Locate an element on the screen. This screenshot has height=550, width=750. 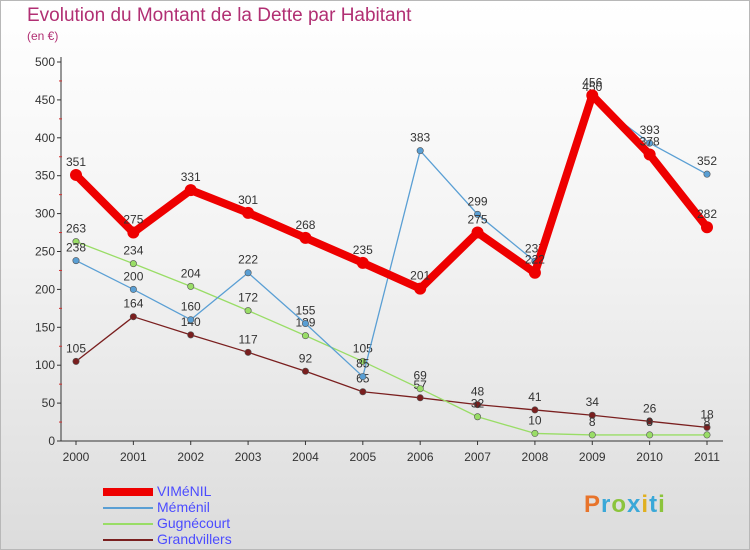
legend-swatch-memenil is located at coordinates (128, 508).